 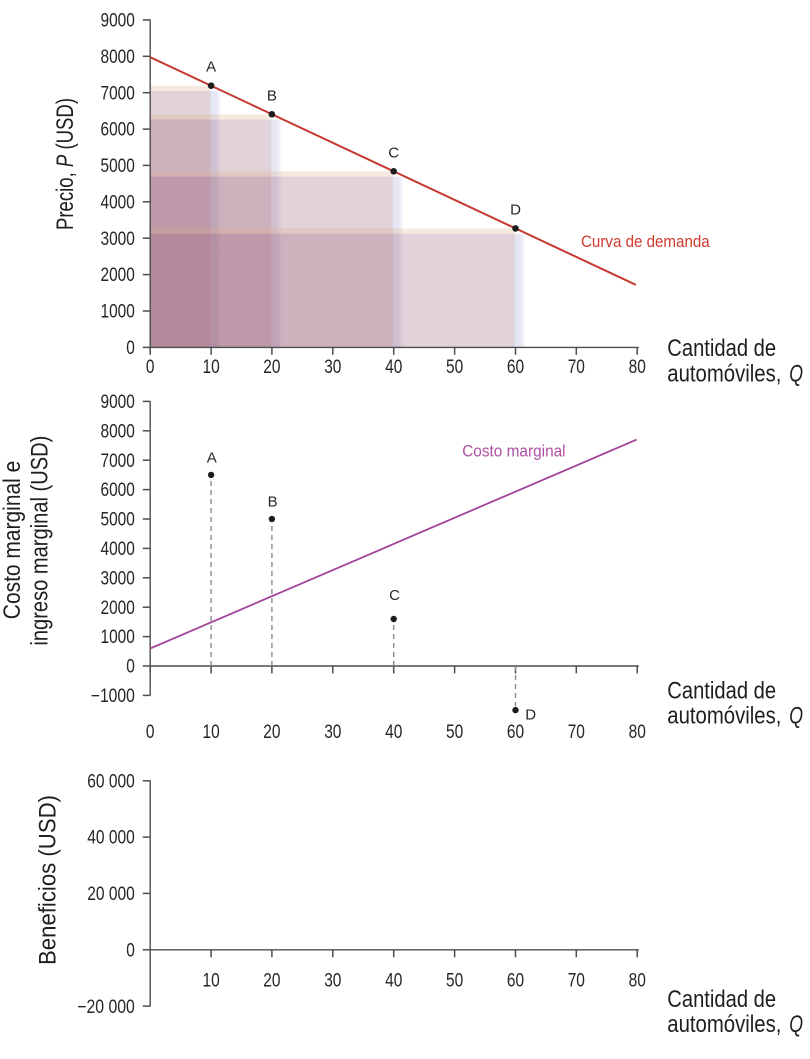 I want to click on svg-text: Costo marginal e, so click(x=13, y=540).